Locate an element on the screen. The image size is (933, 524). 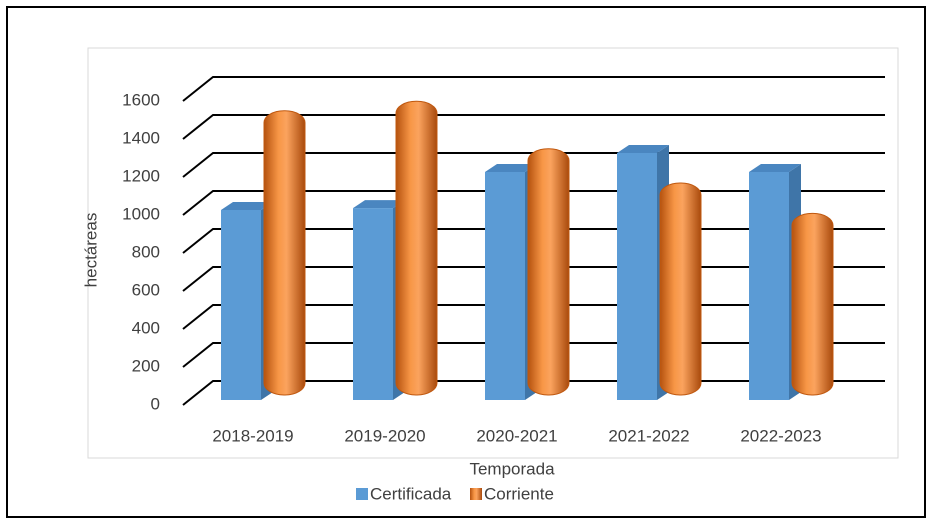
x-tick-label: 2022-2023 is located at coordinates (780, 435).